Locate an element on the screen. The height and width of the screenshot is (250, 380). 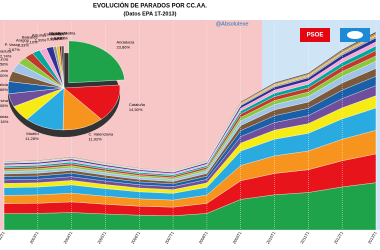
pie-label-name: Canarias is located at coordinates (4, 116).